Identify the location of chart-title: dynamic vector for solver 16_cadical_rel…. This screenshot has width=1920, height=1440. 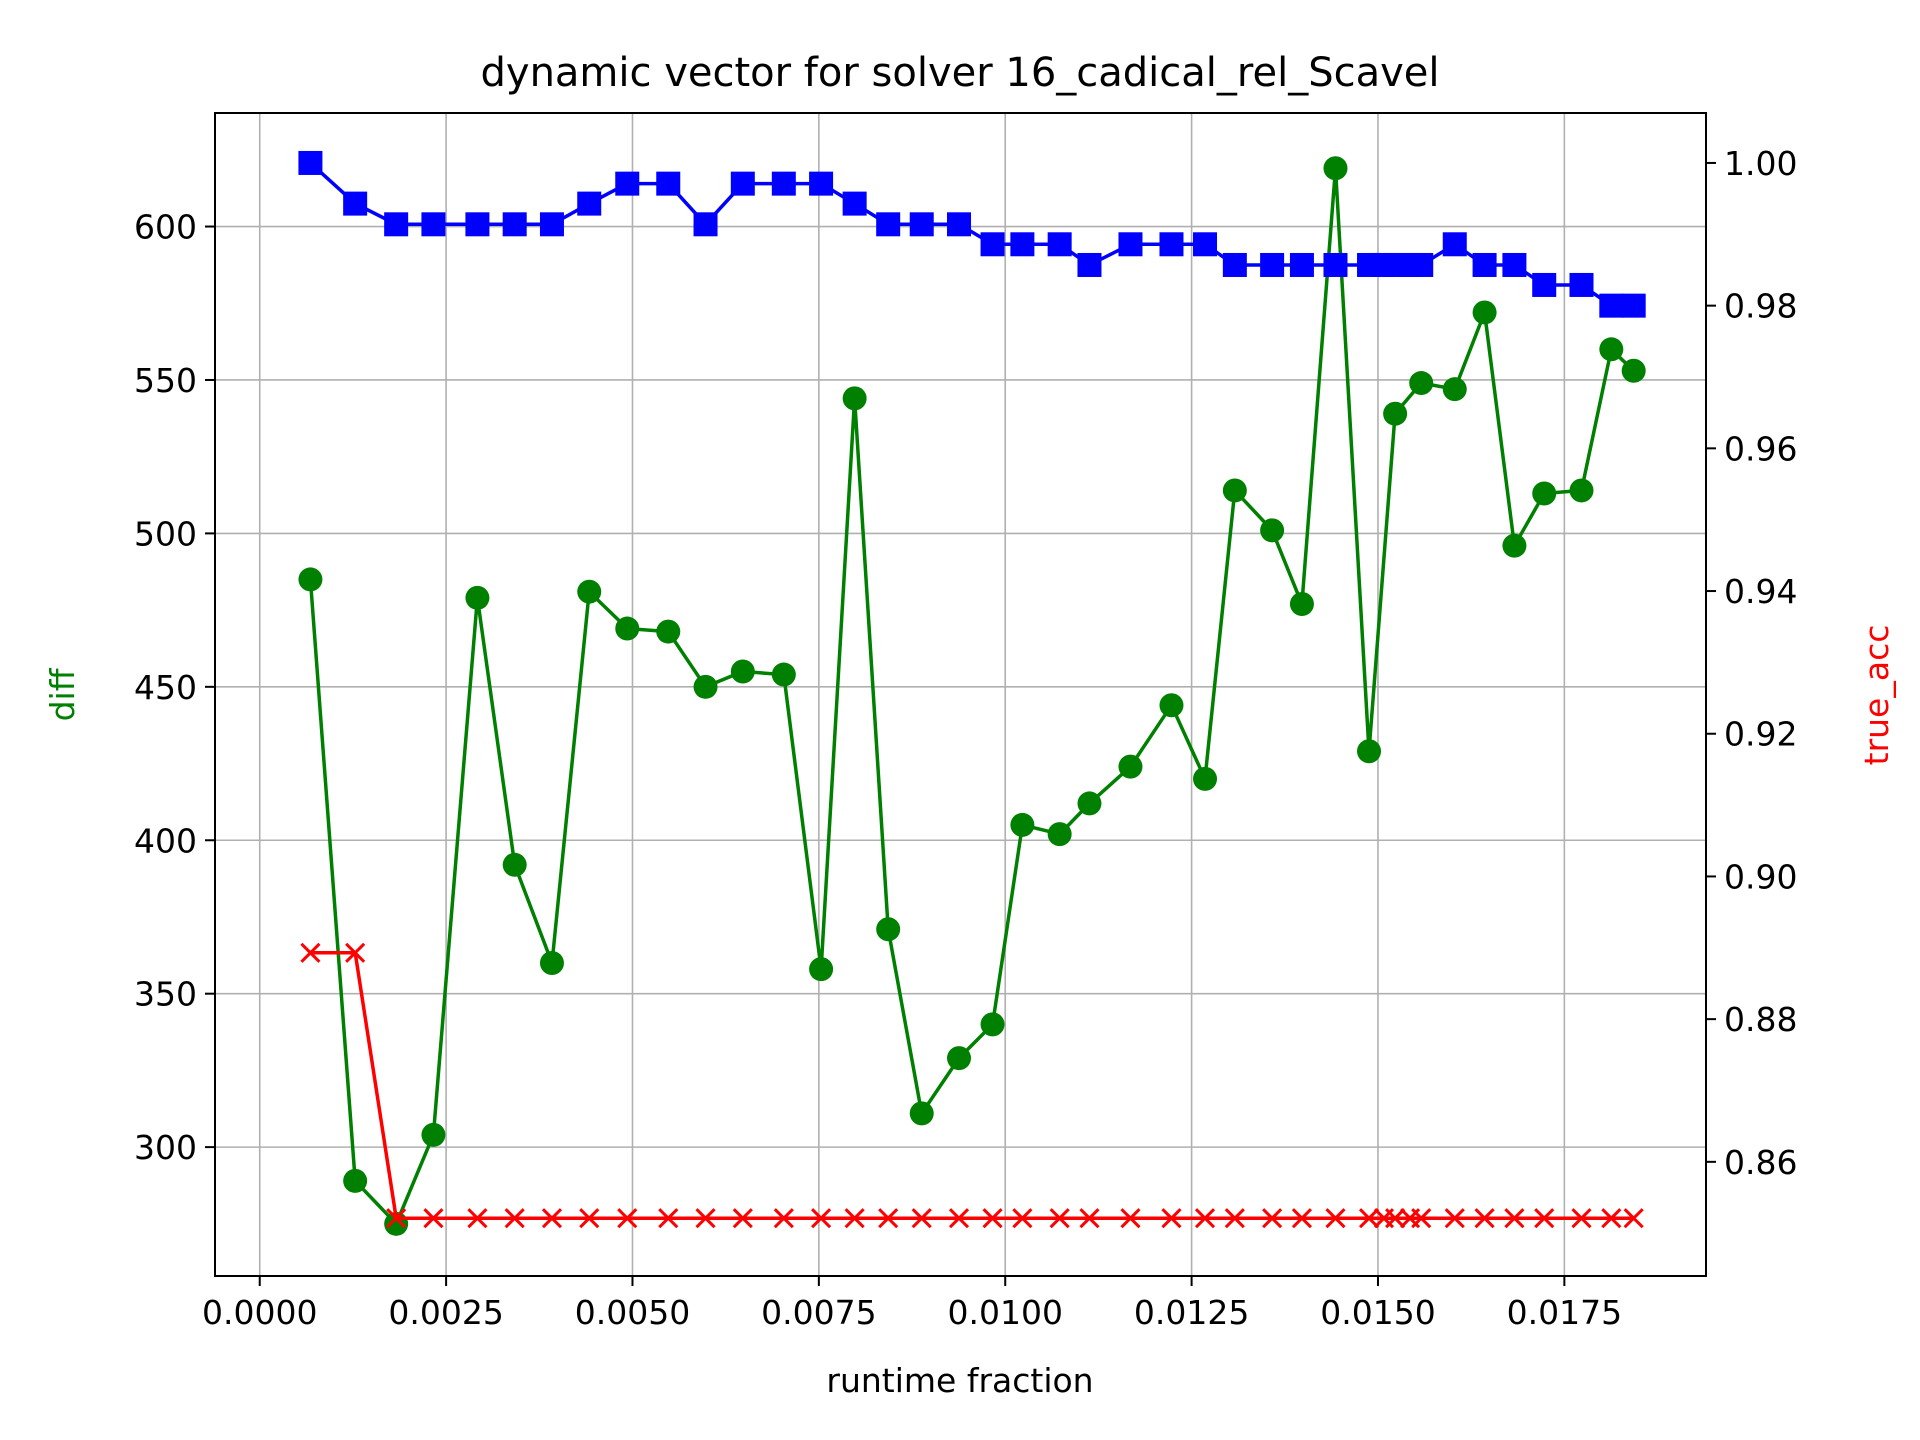
(960, 73).